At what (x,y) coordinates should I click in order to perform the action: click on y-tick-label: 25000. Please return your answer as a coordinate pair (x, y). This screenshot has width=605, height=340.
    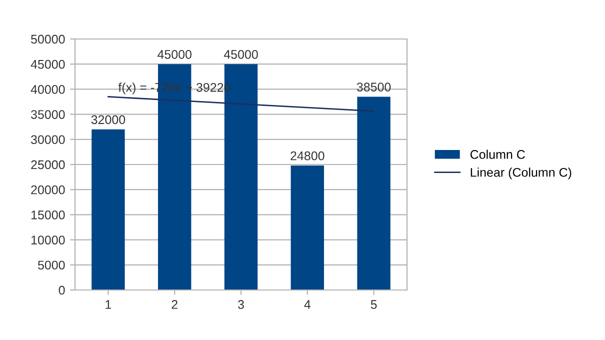
    Looking at the image, I should click on (48, 165).